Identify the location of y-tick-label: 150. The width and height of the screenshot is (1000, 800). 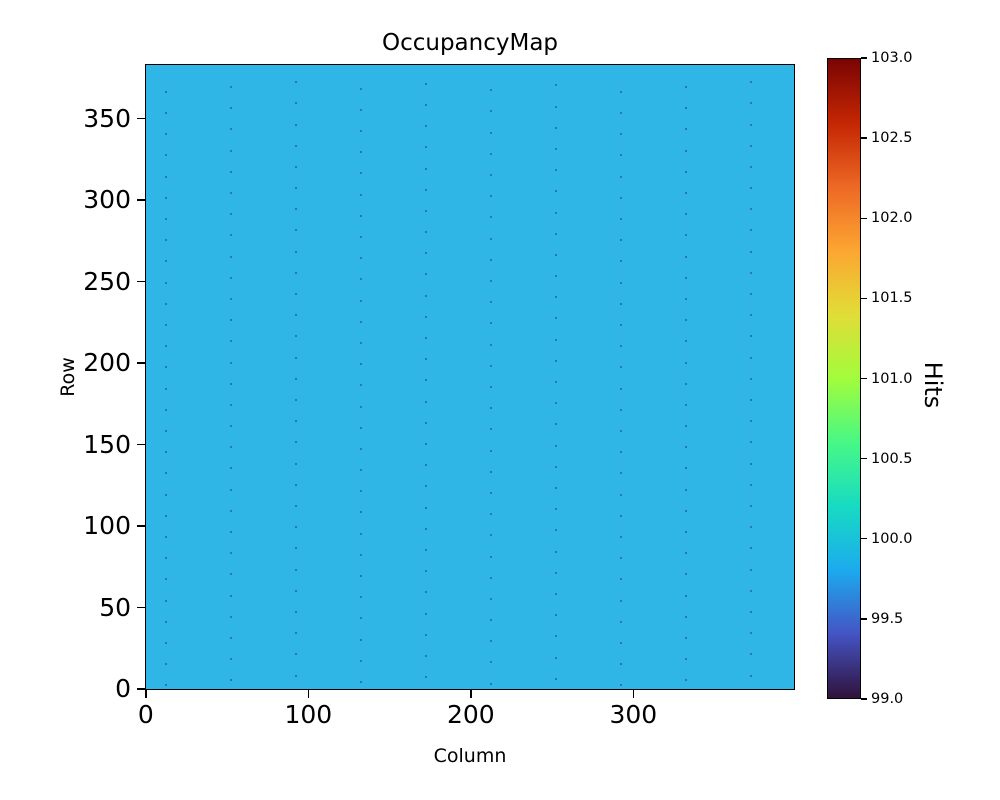
(107, 444).